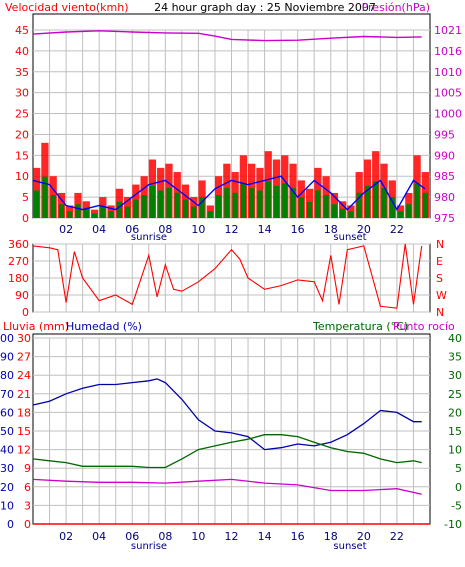  Describe the element at coordinates (24, 450) in the screenshot. I see `rain-y-tick-label: 12` at that location.